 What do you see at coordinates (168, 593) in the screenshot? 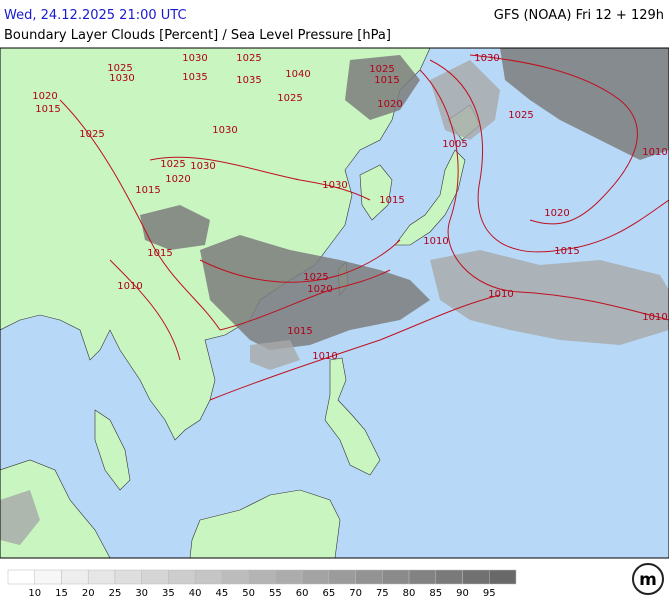
I see `colorbar-label: 35` at bounding box center [168, 593].